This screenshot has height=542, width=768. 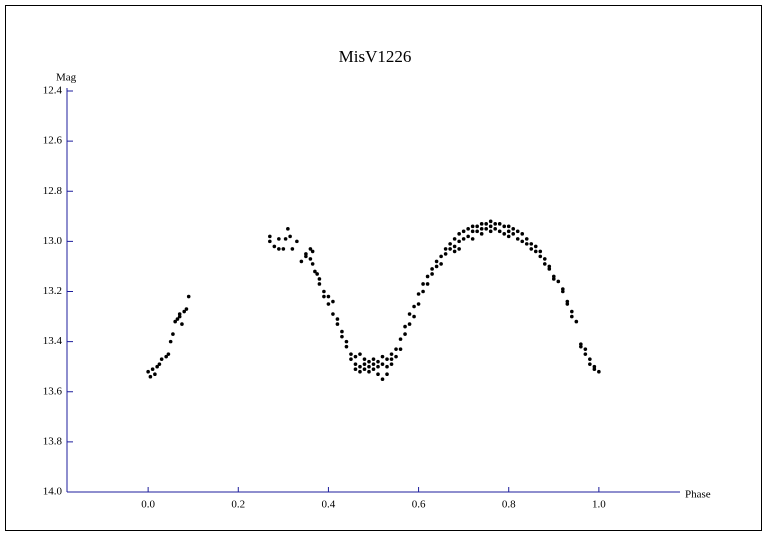 What do you see at coordinates (53, 141) in the screenshot?
I see `y-tick-label: 12.6` at bounding box center [53, 141].